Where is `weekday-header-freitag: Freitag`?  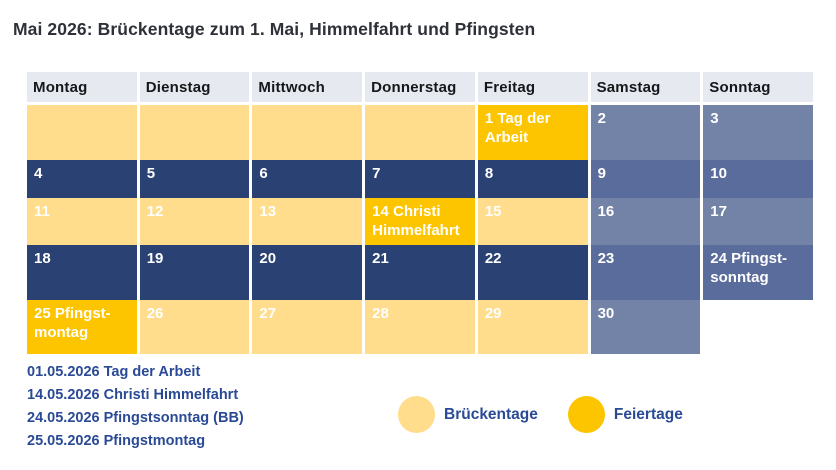
weekday-header-freitag: Freitag is located at coordinates (532, 87).